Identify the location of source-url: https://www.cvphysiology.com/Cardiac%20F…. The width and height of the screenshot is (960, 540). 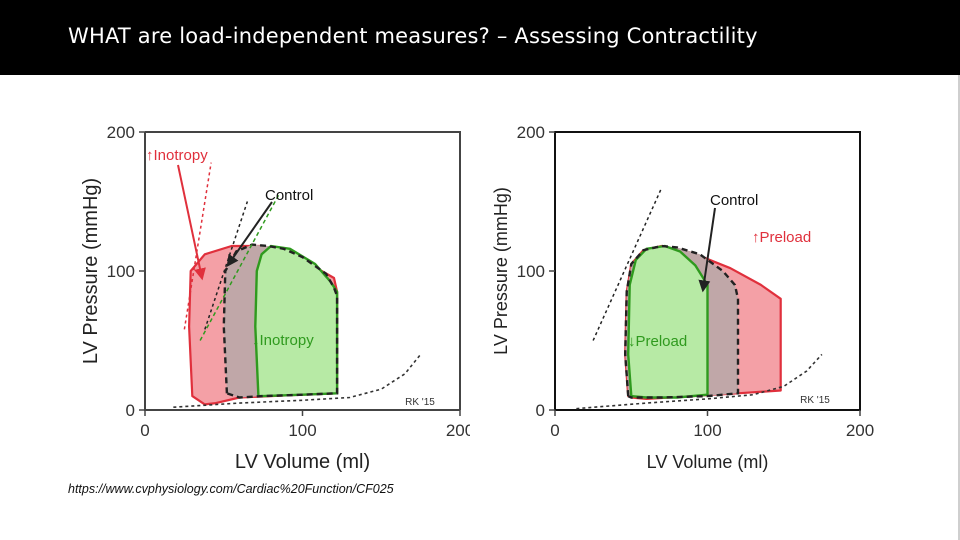
(231, 489).